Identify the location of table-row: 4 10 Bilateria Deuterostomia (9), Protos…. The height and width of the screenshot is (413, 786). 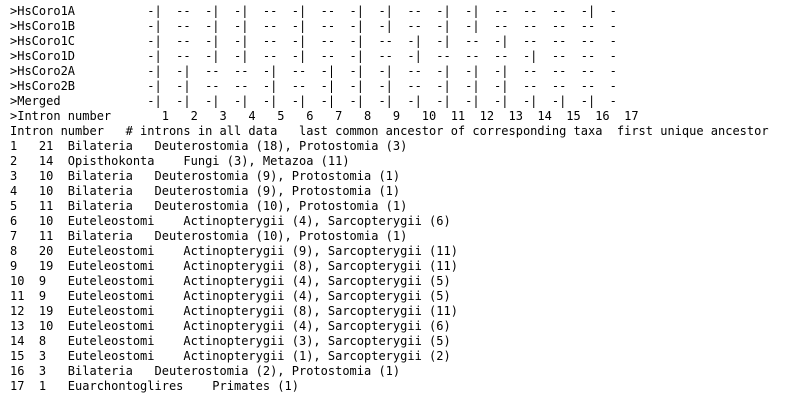
(205, 191).